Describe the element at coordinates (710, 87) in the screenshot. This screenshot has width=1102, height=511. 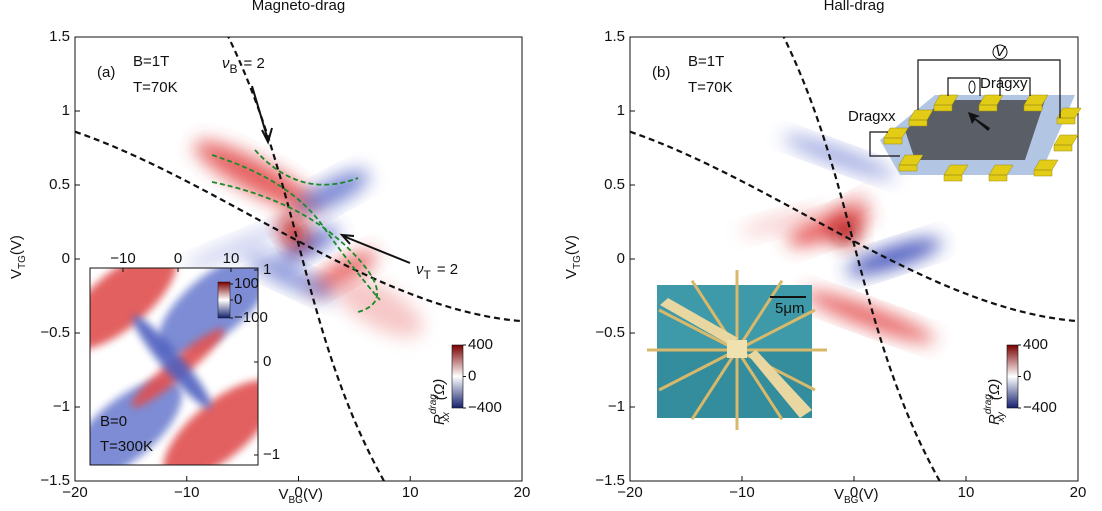
I see `annotation: T=70K` at that location.